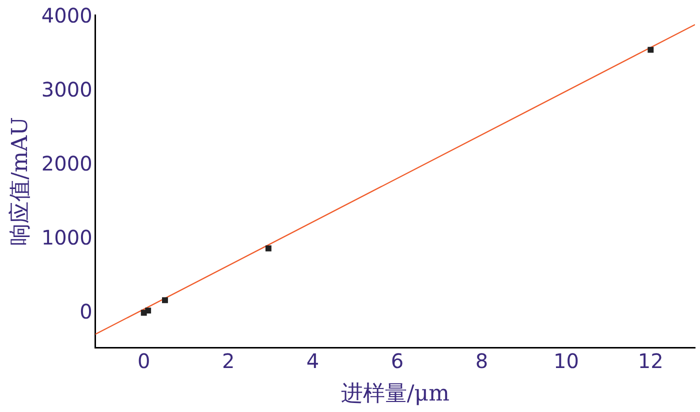 This screenshot has width=700, height=412. What do you see at coordinates (144, 360) in the screenshot?
I see `x-tick-label: 0` at bounding box center [144, 360].